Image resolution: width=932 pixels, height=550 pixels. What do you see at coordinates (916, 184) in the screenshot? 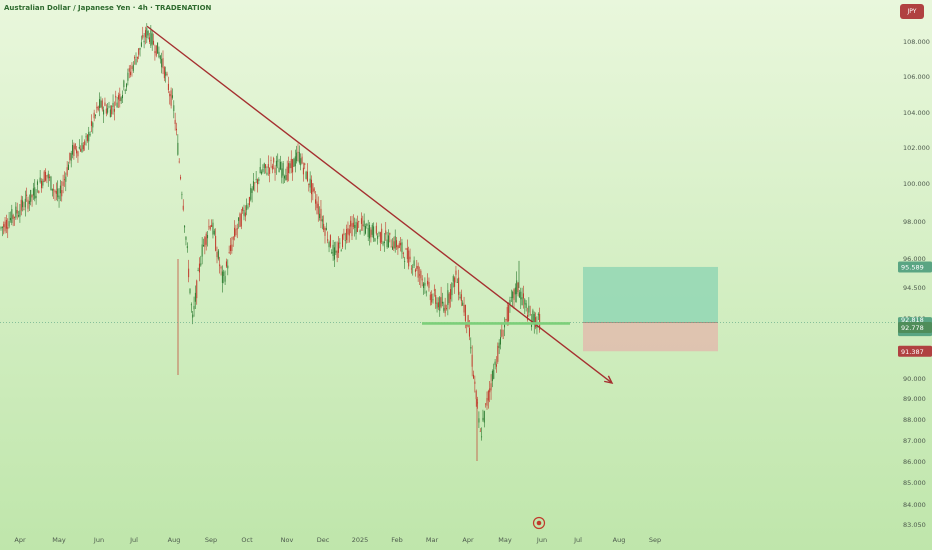
I see `price-tick-label: 100.000` at bounding box center [916, 184].